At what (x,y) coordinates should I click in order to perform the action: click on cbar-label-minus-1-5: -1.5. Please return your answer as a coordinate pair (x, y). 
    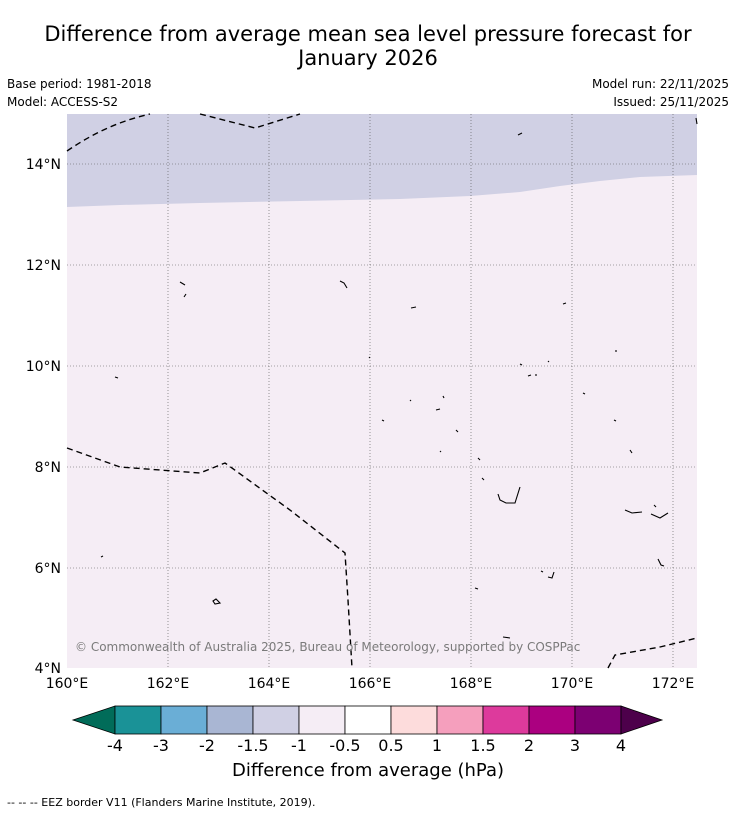
    Looking at the image, I should click on (252, 745).